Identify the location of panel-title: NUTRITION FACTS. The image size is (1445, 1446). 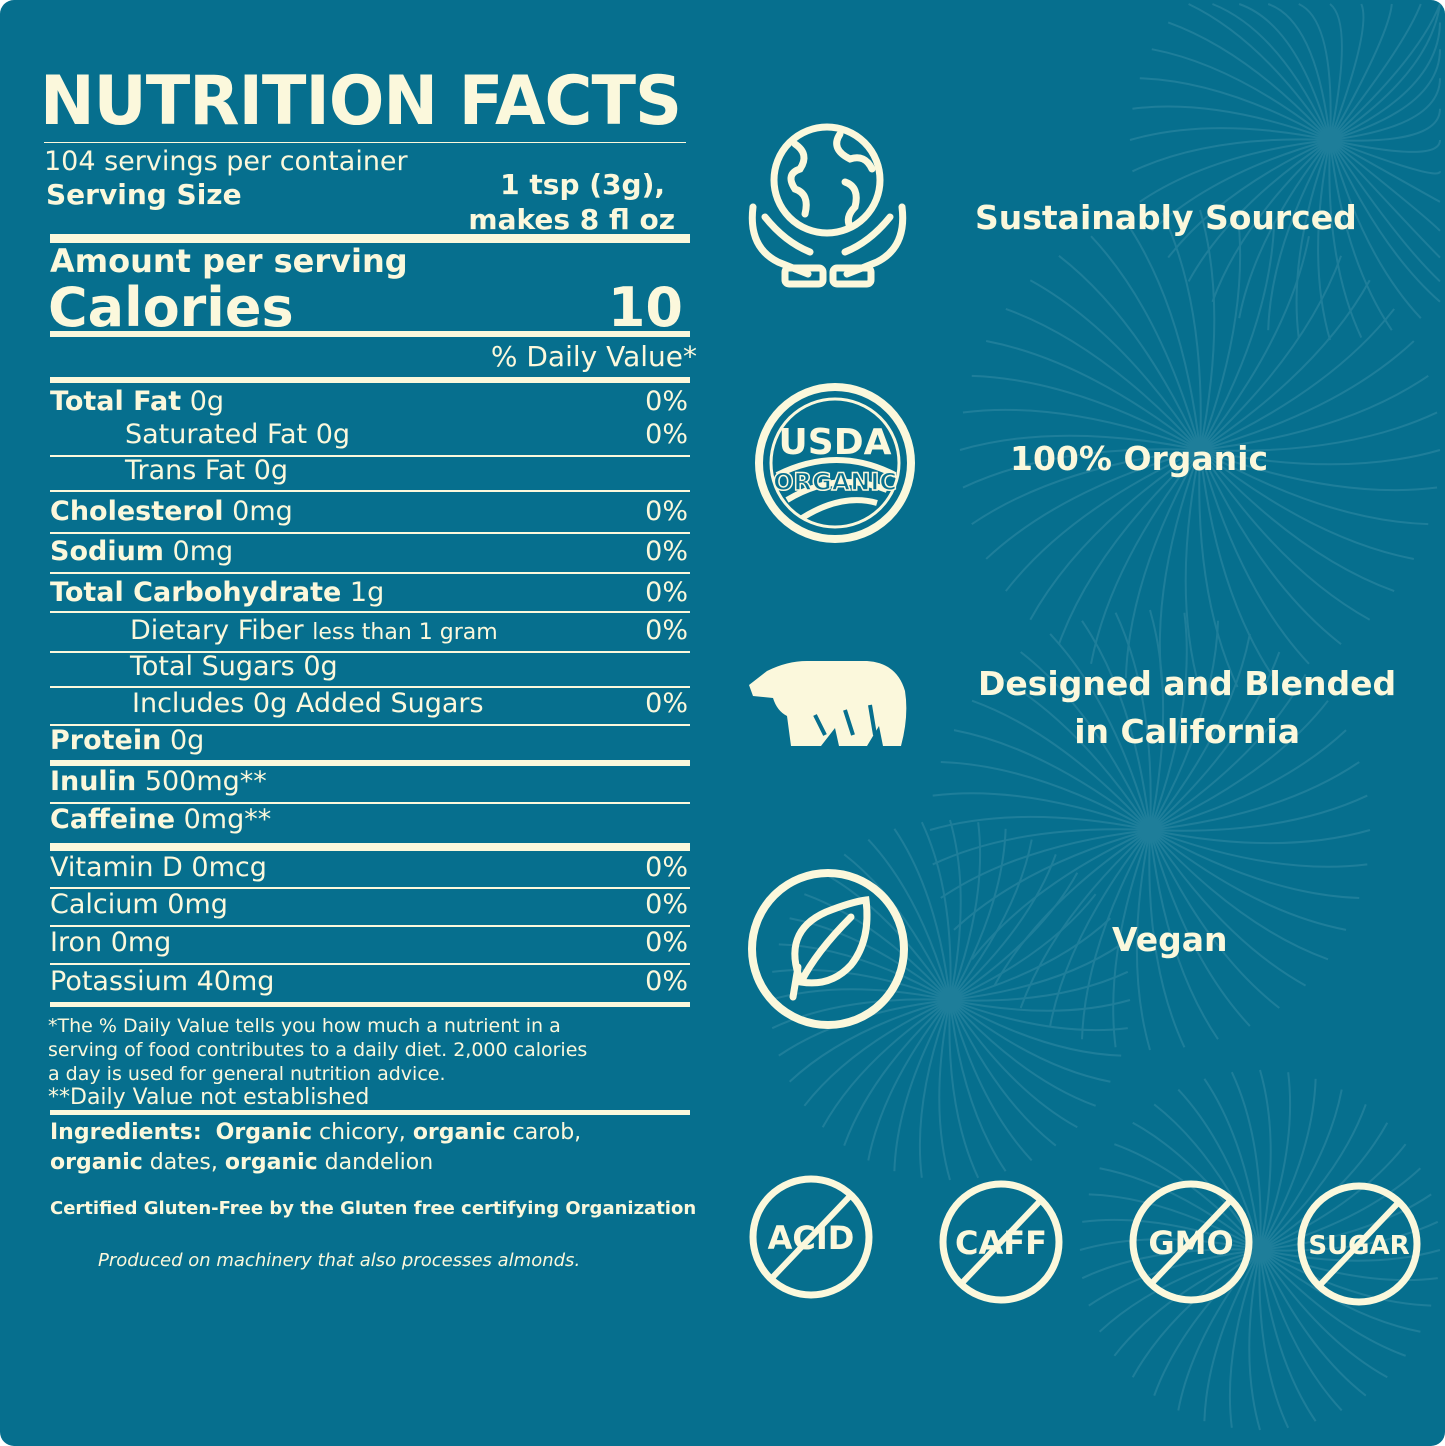
(361, 101).